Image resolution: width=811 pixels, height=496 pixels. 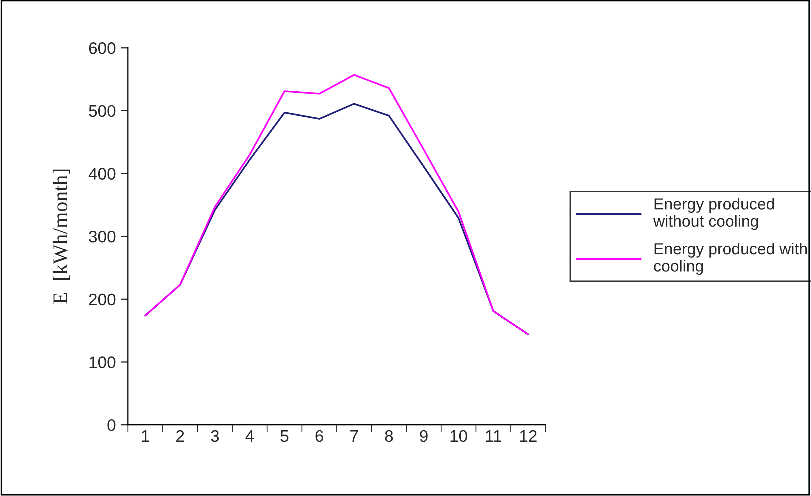 What do you see at coordinates (102, 236) in the screenshot?
I see `y-tick-label: 300` at bounding box center [102, 236].